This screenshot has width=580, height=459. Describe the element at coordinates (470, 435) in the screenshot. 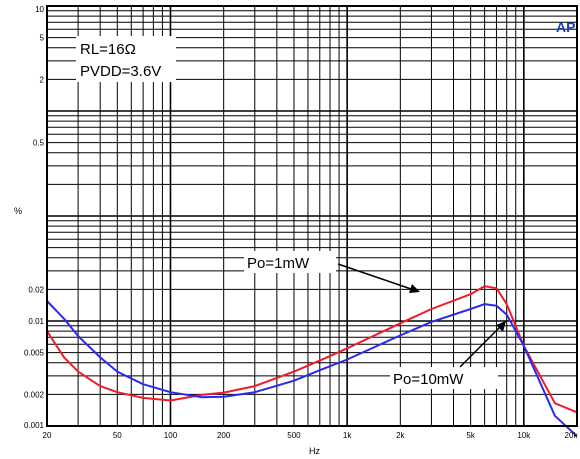

I see `x-tick-label: 5k` at that location.